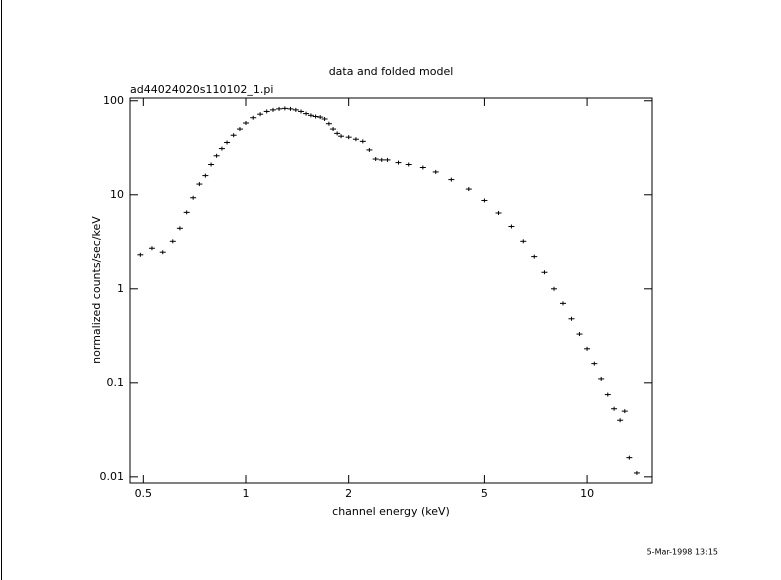  I want to click on y-axis-label: normalized counts/sec/keV, so click(96, 290).